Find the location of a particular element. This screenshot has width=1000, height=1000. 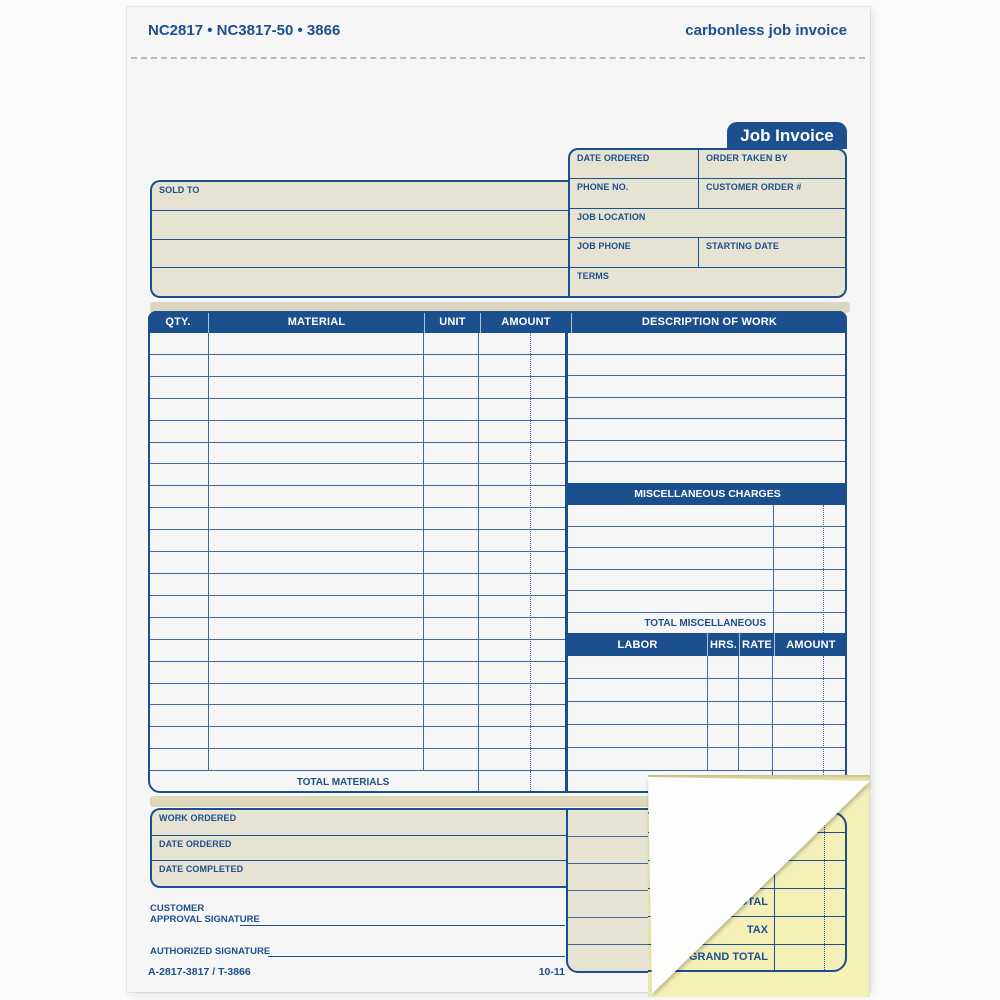

pad-edge-strip-top is located at coordinates (500, 307).